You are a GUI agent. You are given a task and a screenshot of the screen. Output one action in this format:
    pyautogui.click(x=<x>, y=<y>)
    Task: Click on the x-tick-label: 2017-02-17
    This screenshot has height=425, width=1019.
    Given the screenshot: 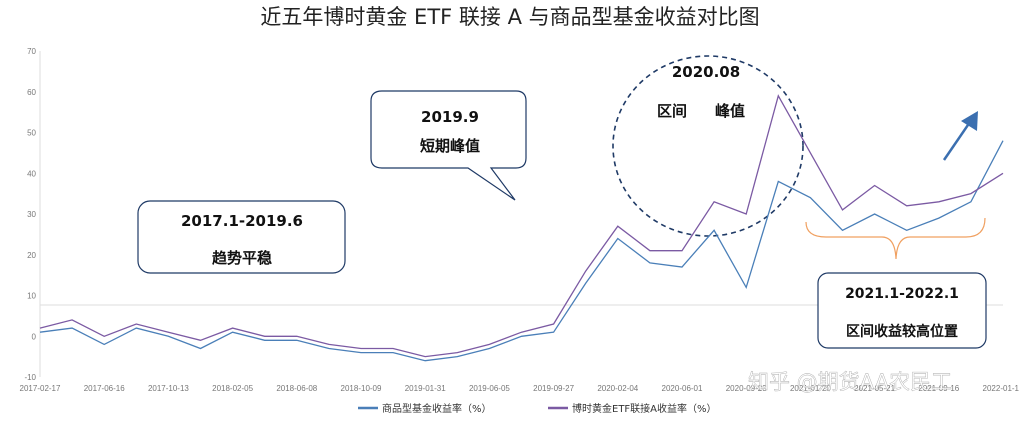 What is the action you would take?
    pyautogui.click(x=40, y=388)
    